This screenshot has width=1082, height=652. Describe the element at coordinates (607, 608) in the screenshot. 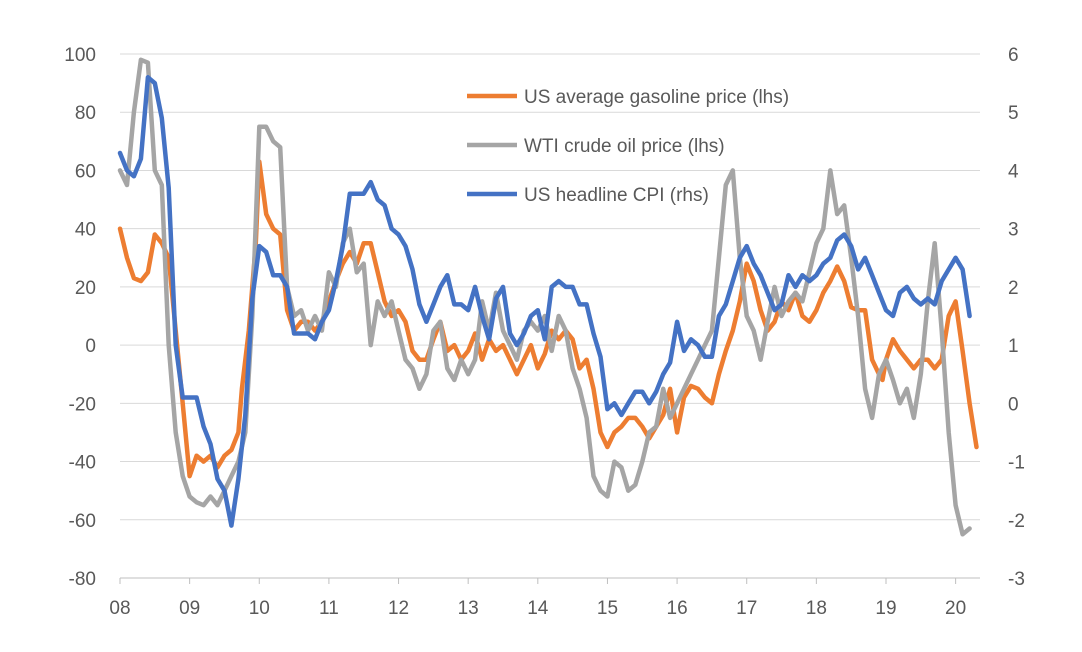

I see `x-tick-label: 15` at that location.